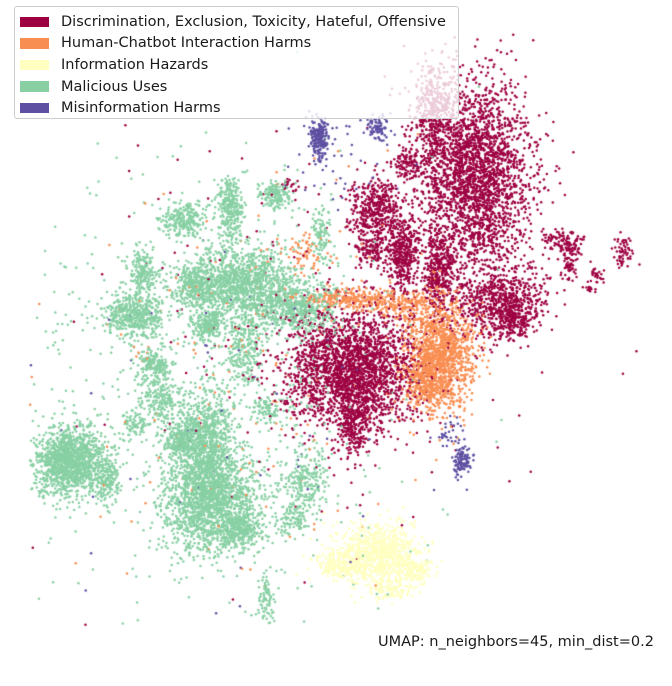 The image size is (672, 686). What do you see at coordinates (239, 65) in the screenshot?
I see `legend-item-information-hazards: Information Hazards` at bounding box center [239, 65].